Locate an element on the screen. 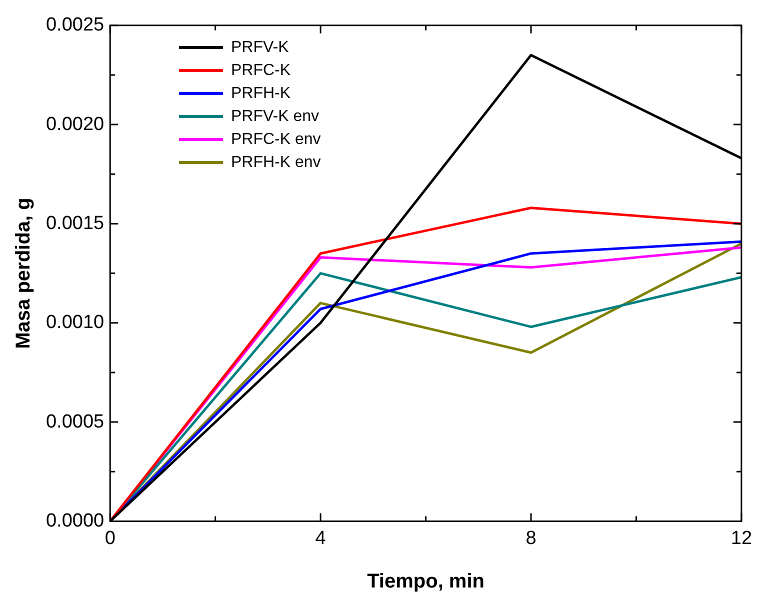 The image size is (767, 603). x-axis-title: Tiempo, min is located at coordinates (425, 581).